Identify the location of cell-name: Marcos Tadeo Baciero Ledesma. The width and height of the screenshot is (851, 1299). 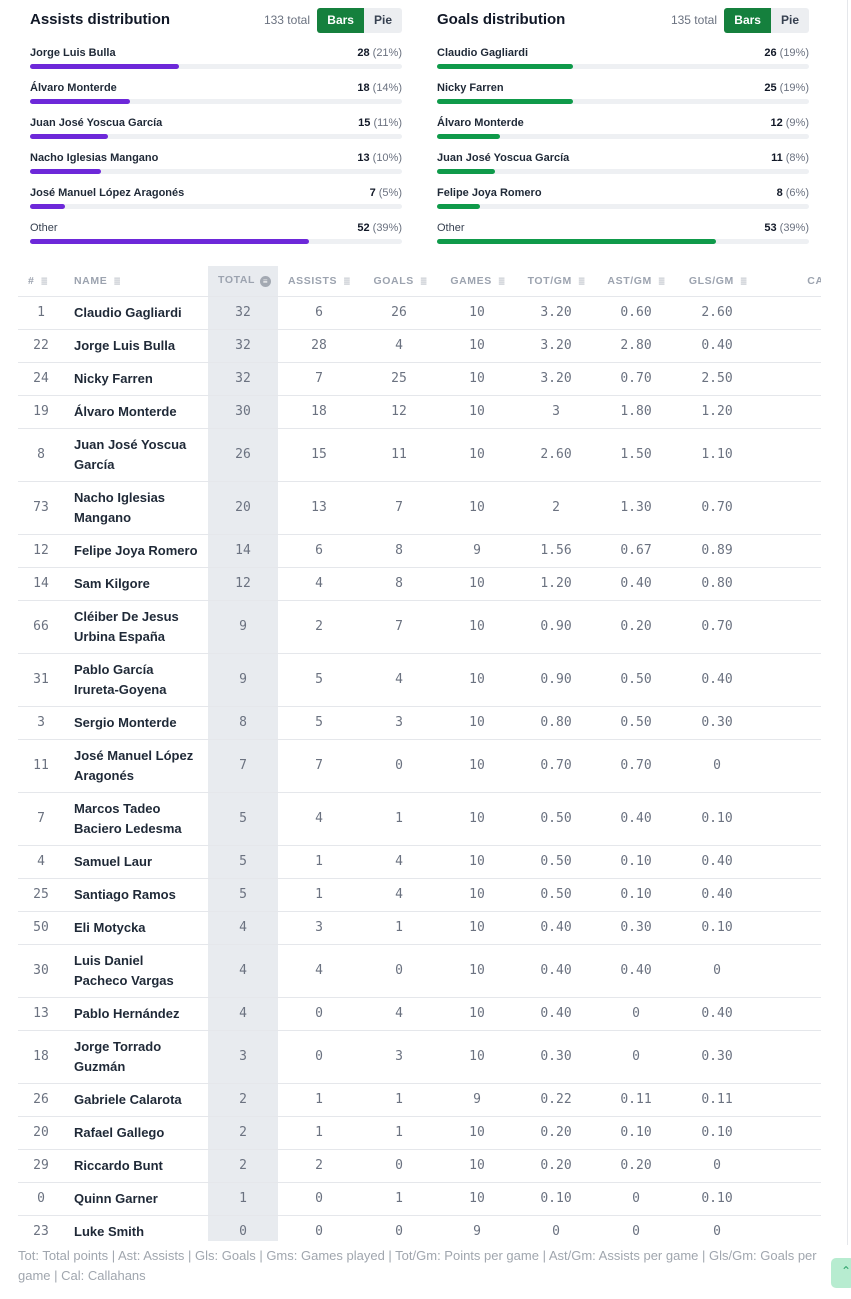
(136, 819).